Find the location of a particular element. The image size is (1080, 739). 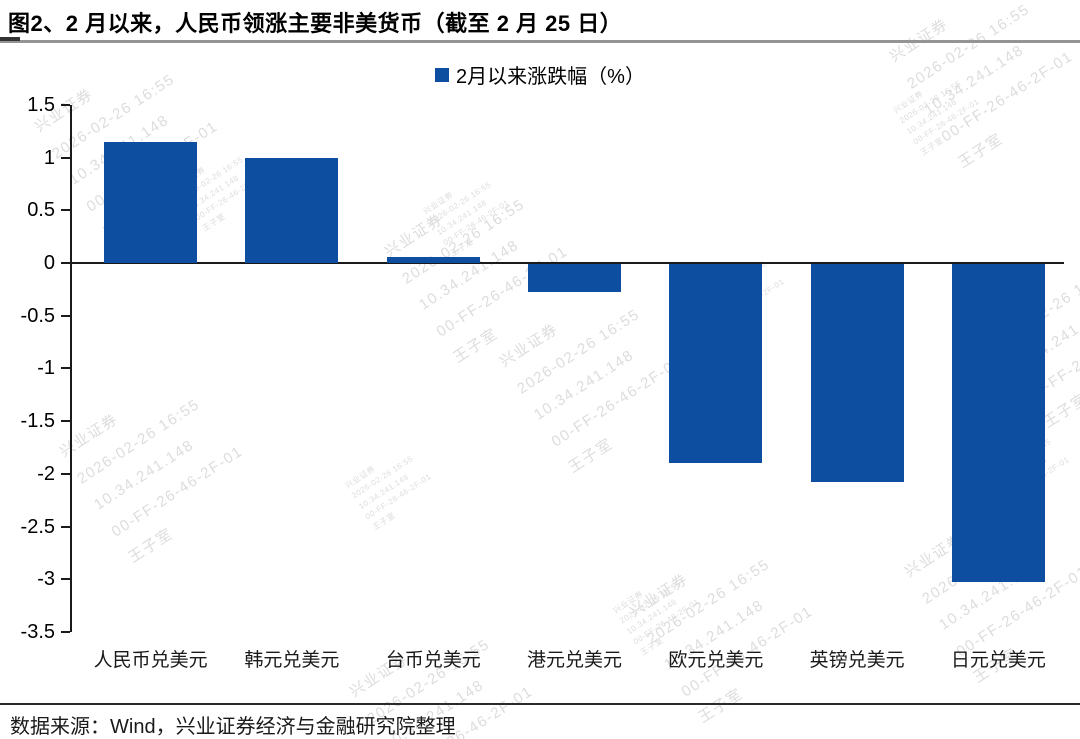

y-axis-line is located at coordinates (71, 368).